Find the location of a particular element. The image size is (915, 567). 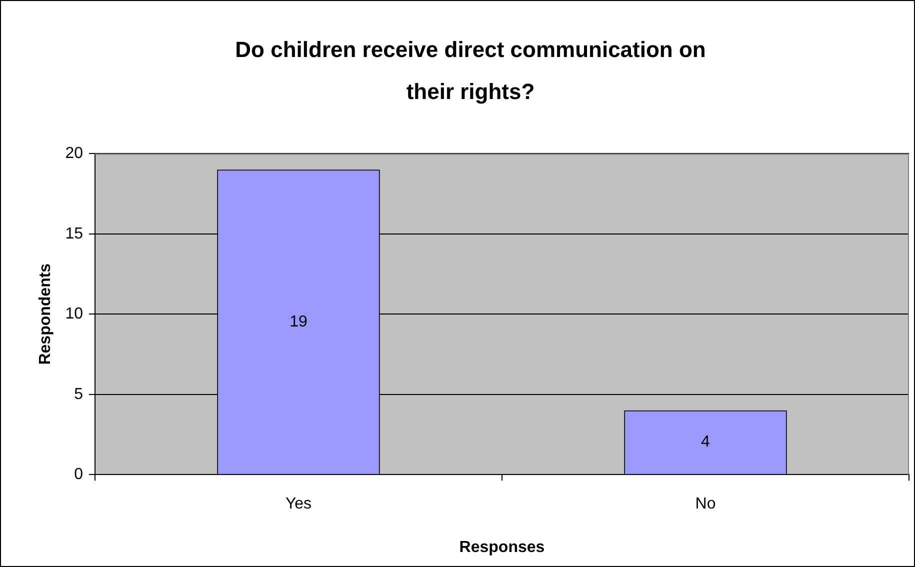

y-tick-label: 5 is located at coordinates (79, 394).